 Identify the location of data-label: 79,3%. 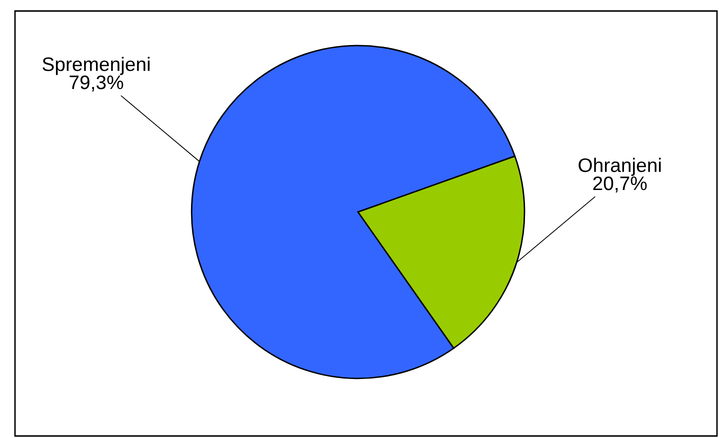
(97, 83).